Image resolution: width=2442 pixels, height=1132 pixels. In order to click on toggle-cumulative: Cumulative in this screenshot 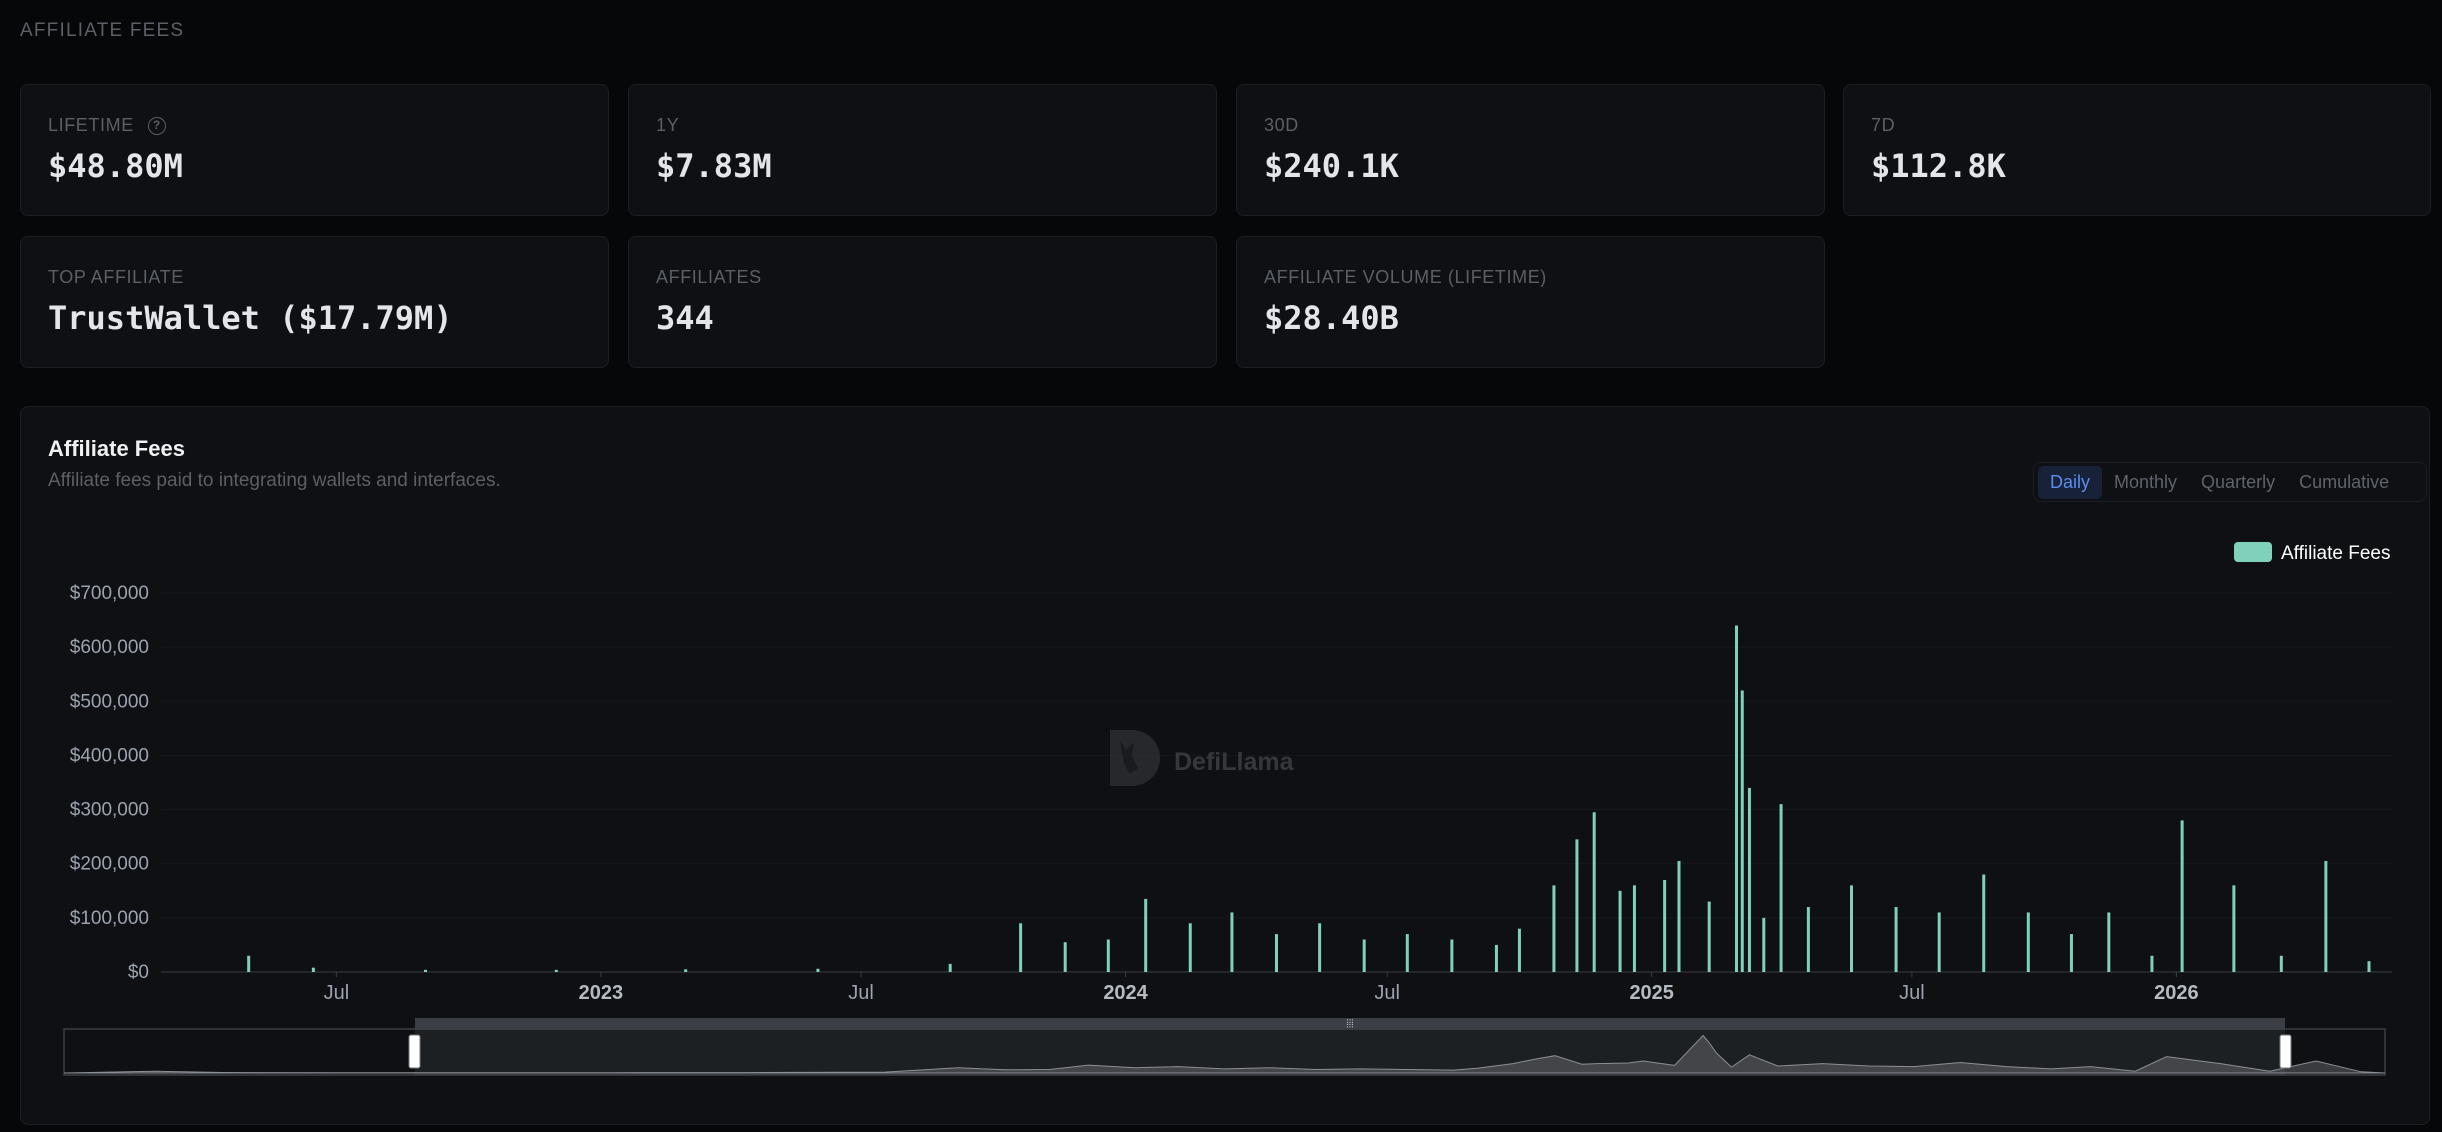, I will do `click(2344, 481)`.